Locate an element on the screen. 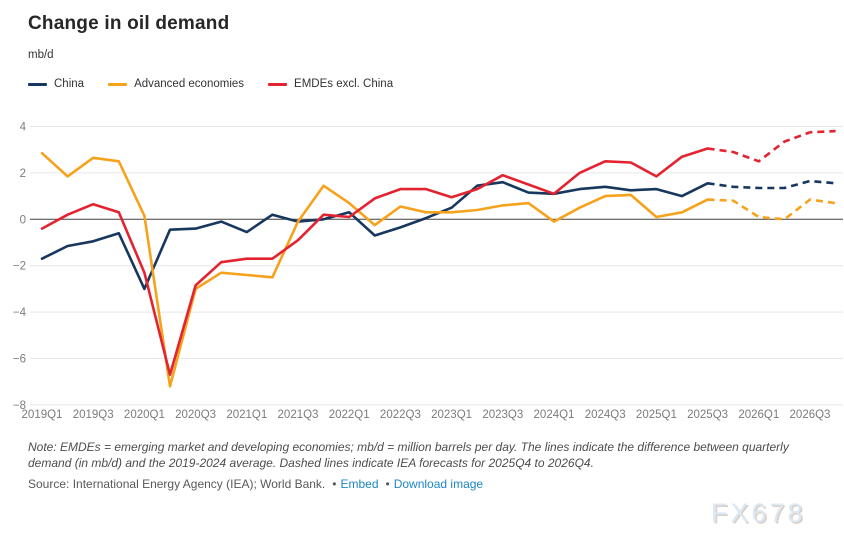  emdes-line-swatch is located at coordinates (278, 84).